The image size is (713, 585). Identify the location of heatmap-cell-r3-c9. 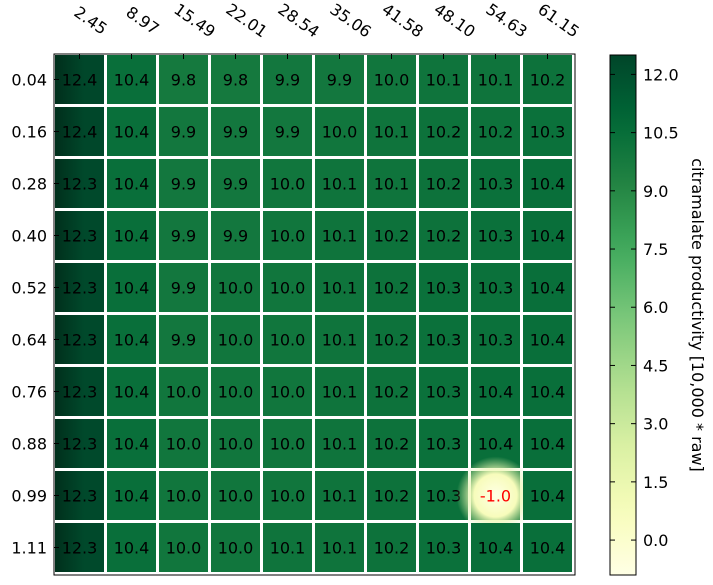
(547, 235).